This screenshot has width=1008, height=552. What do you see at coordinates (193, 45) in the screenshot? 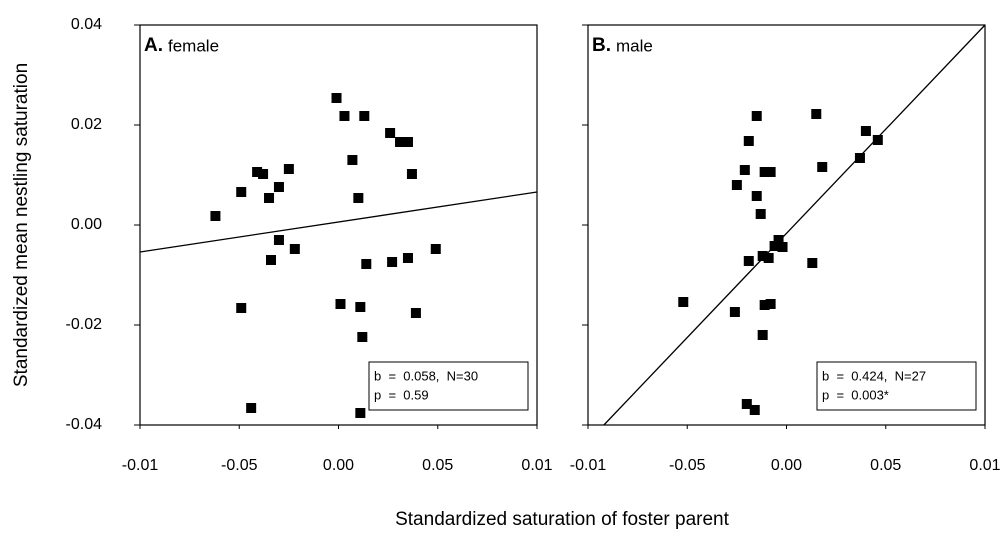
I see `panel-title: female` at bounding box center [193, 45].